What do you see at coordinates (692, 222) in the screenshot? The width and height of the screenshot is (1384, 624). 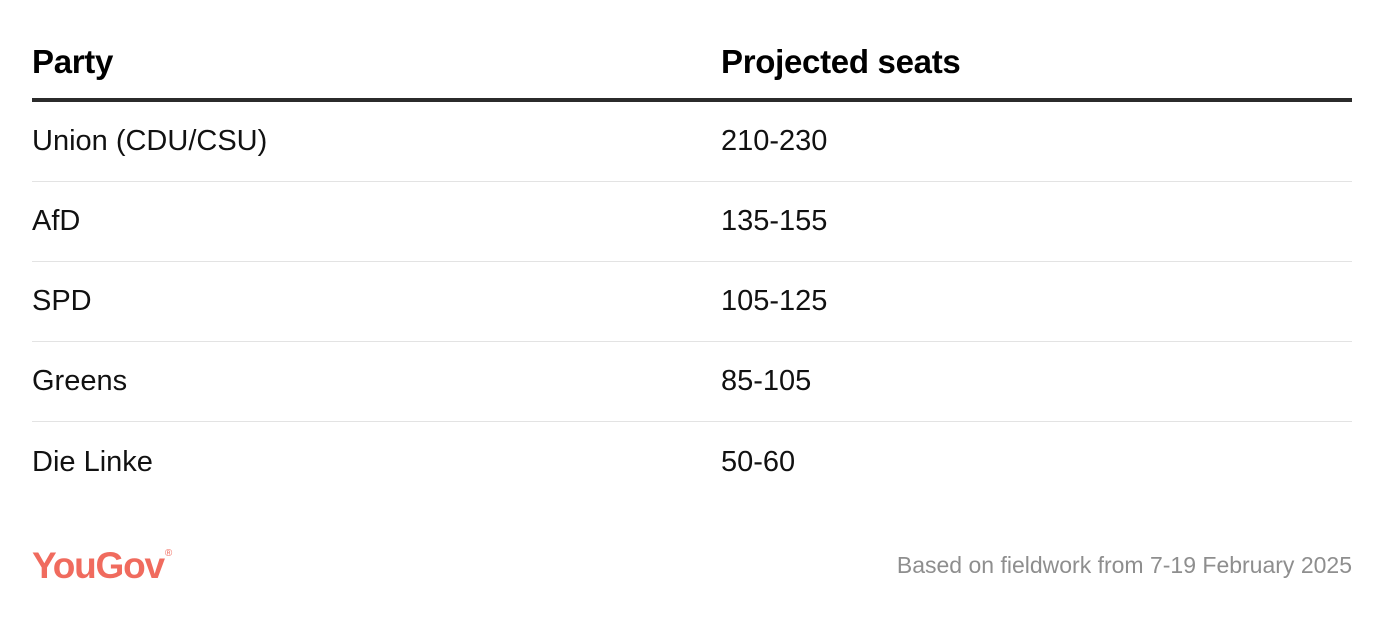 I see `table-row: AfD 135-155` at bounding box center [692, 222].